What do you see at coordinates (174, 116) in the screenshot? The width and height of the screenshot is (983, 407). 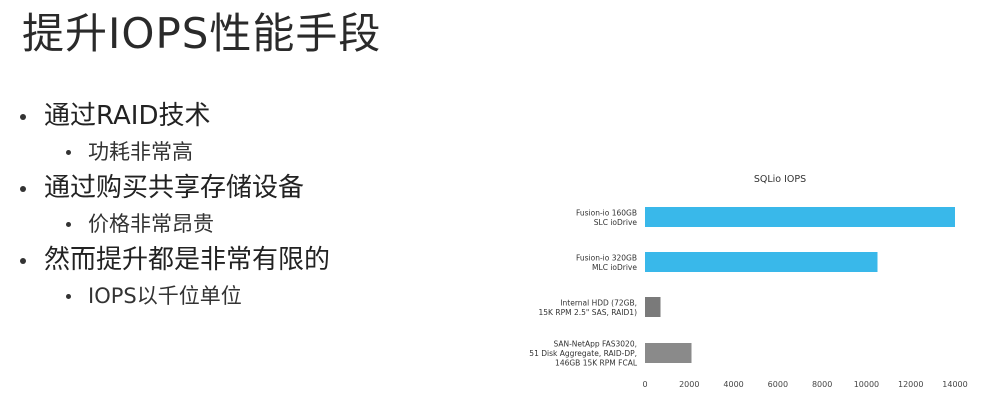 I see `bullet-raid: 通过RAID技术` at bounding box center [174, 116].